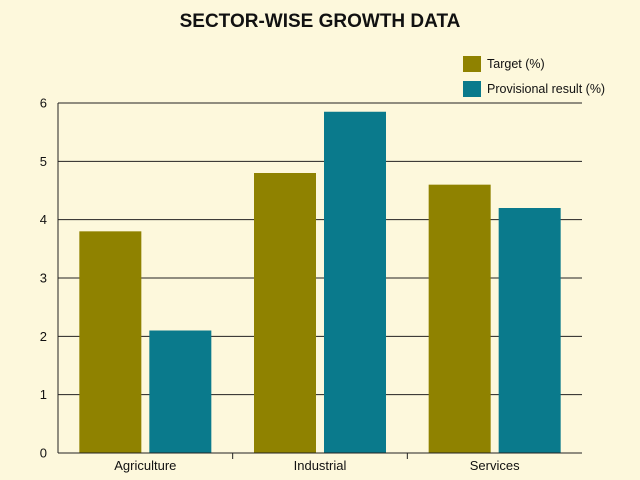 Image resolution: width=640 pixels, height=480 pixels. I want to click on bar-industrial-provisional-result, so click(355, 282).